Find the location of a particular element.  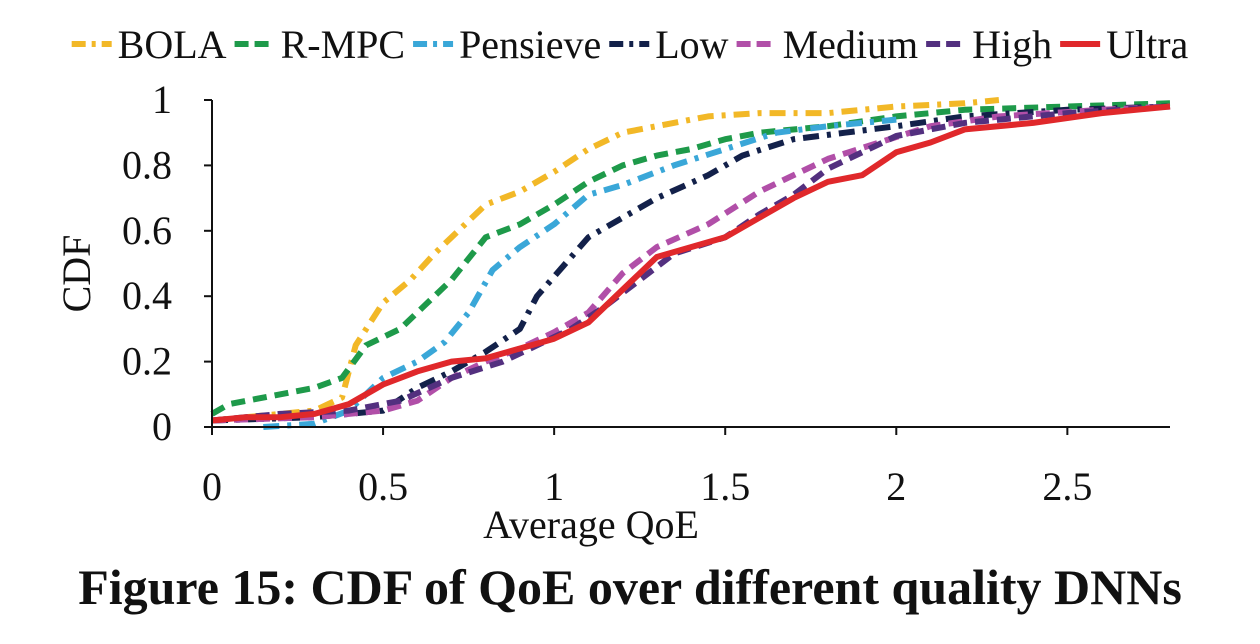

x-tick-label: 0.5 is located at coordinates (383, 486).